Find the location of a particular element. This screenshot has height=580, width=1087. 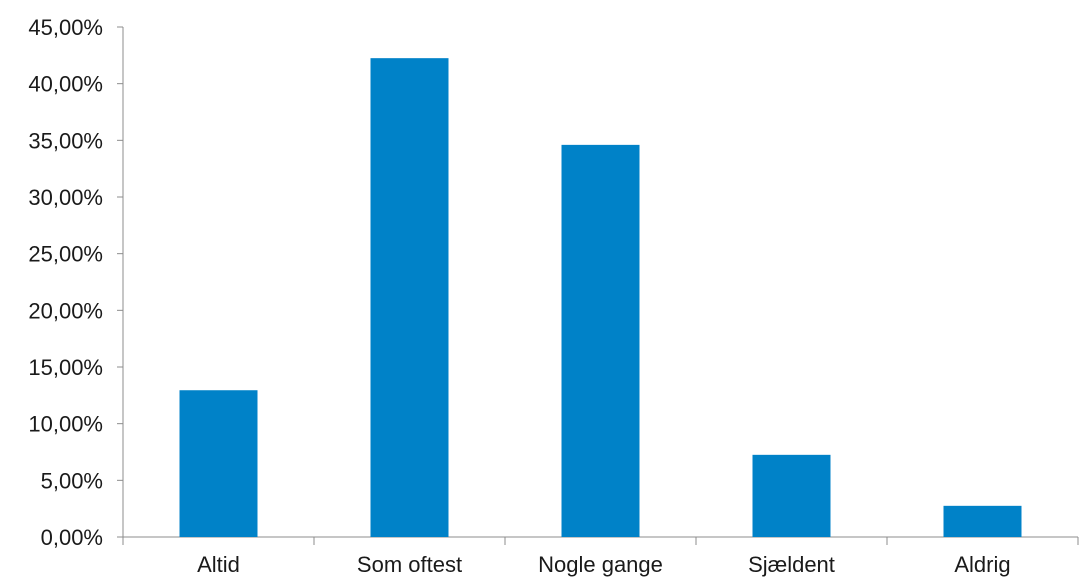

y-tick-label: 5,00% is located at coordinates (72, 480).